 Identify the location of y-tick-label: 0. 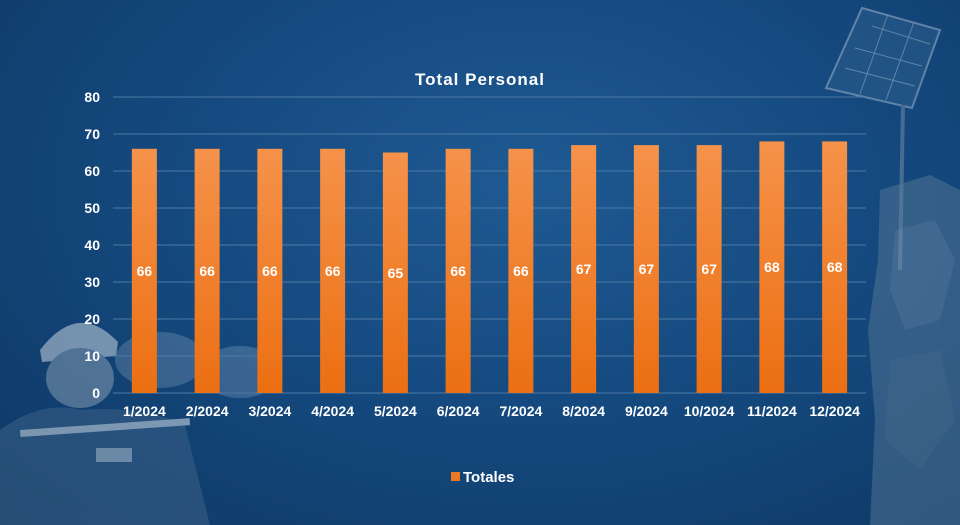
(96, 393).